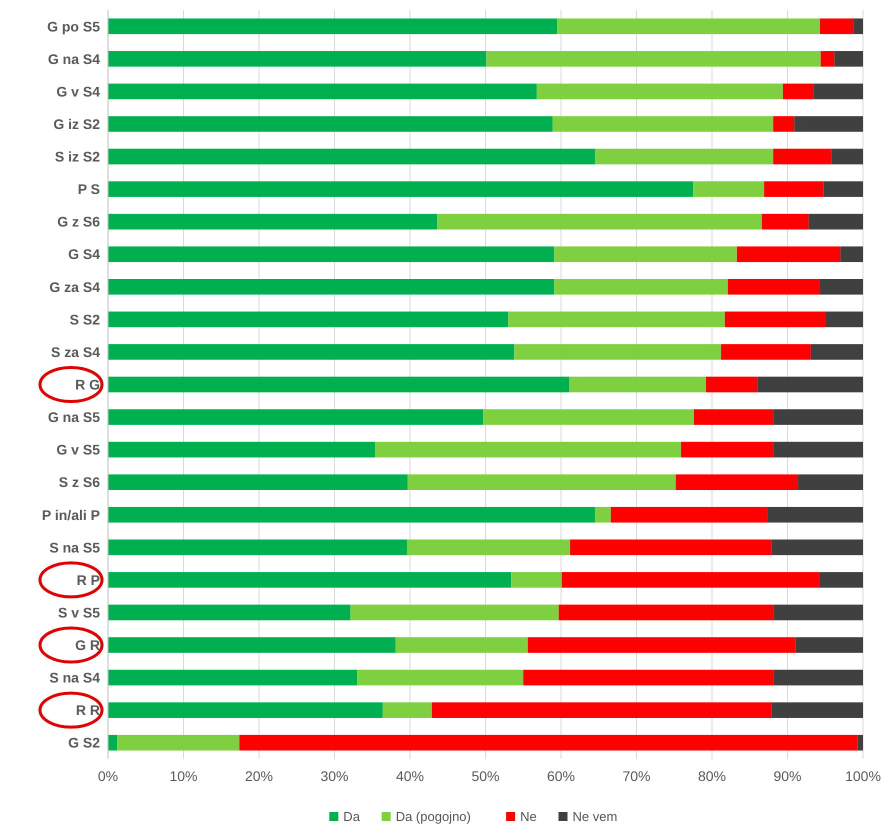 Image resolution: width=889 pixels, height=829 pixels. Describe the element at coordinates (74, 417) in the screenshot. I see `y-tick-label: G na S5` at that location.